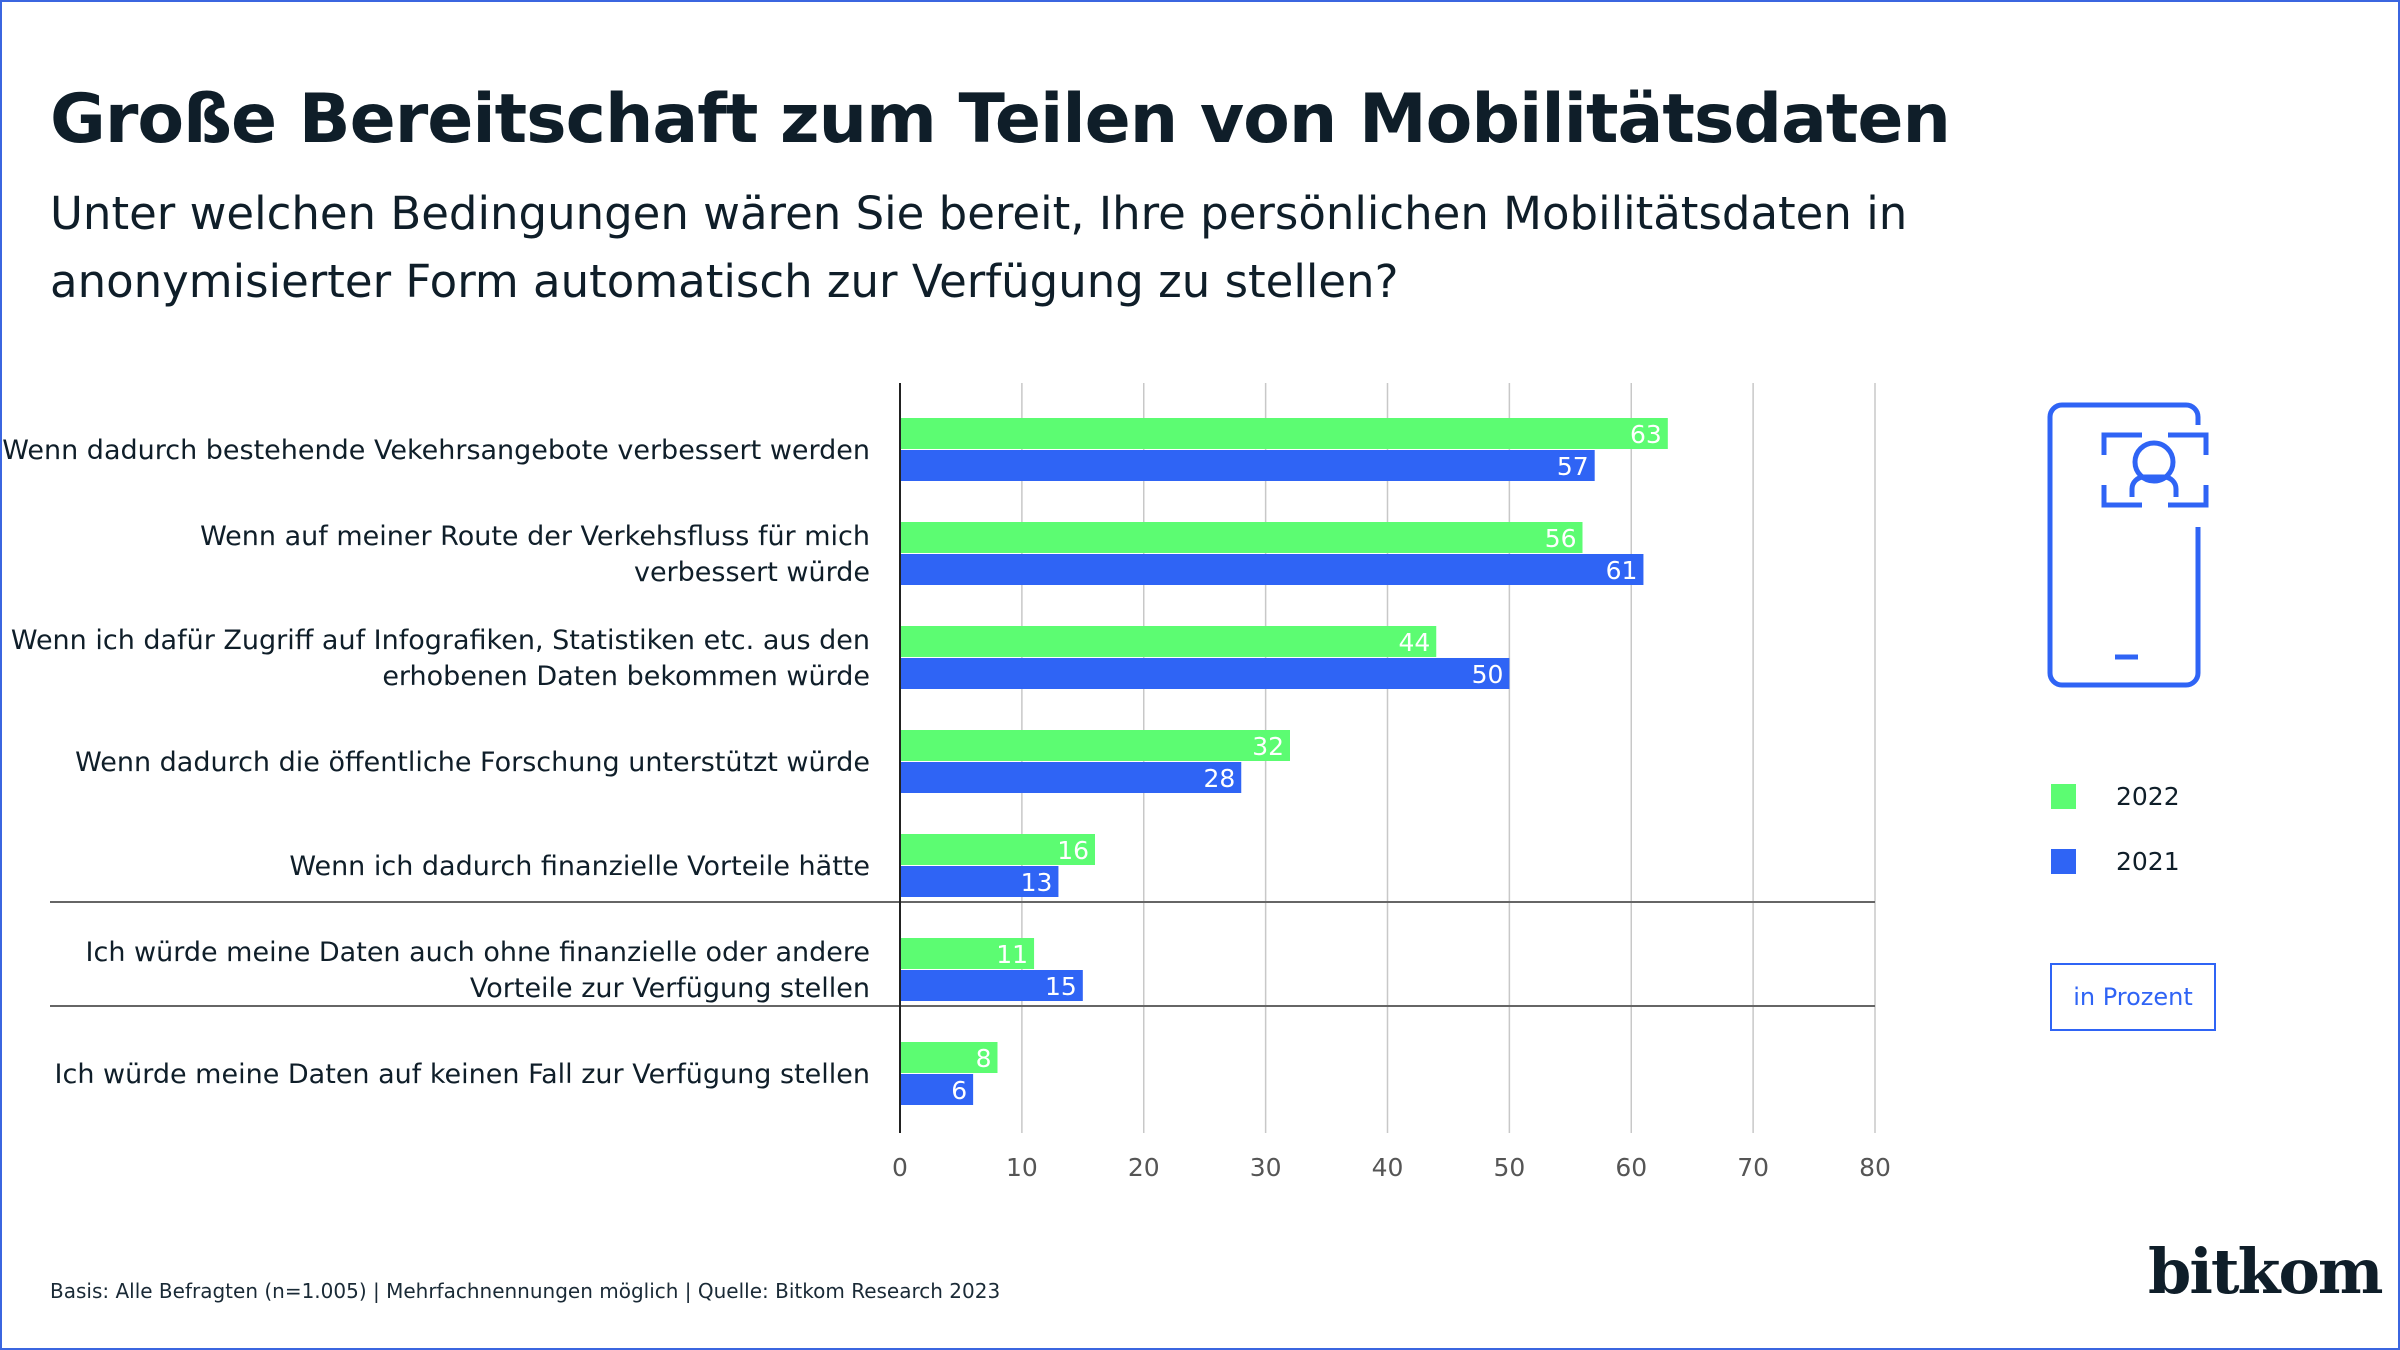  What do you see at coordinates (1061, 986) in the screenshot?
I see `data-label-2021: 15` at bounding box center [1061, 986].